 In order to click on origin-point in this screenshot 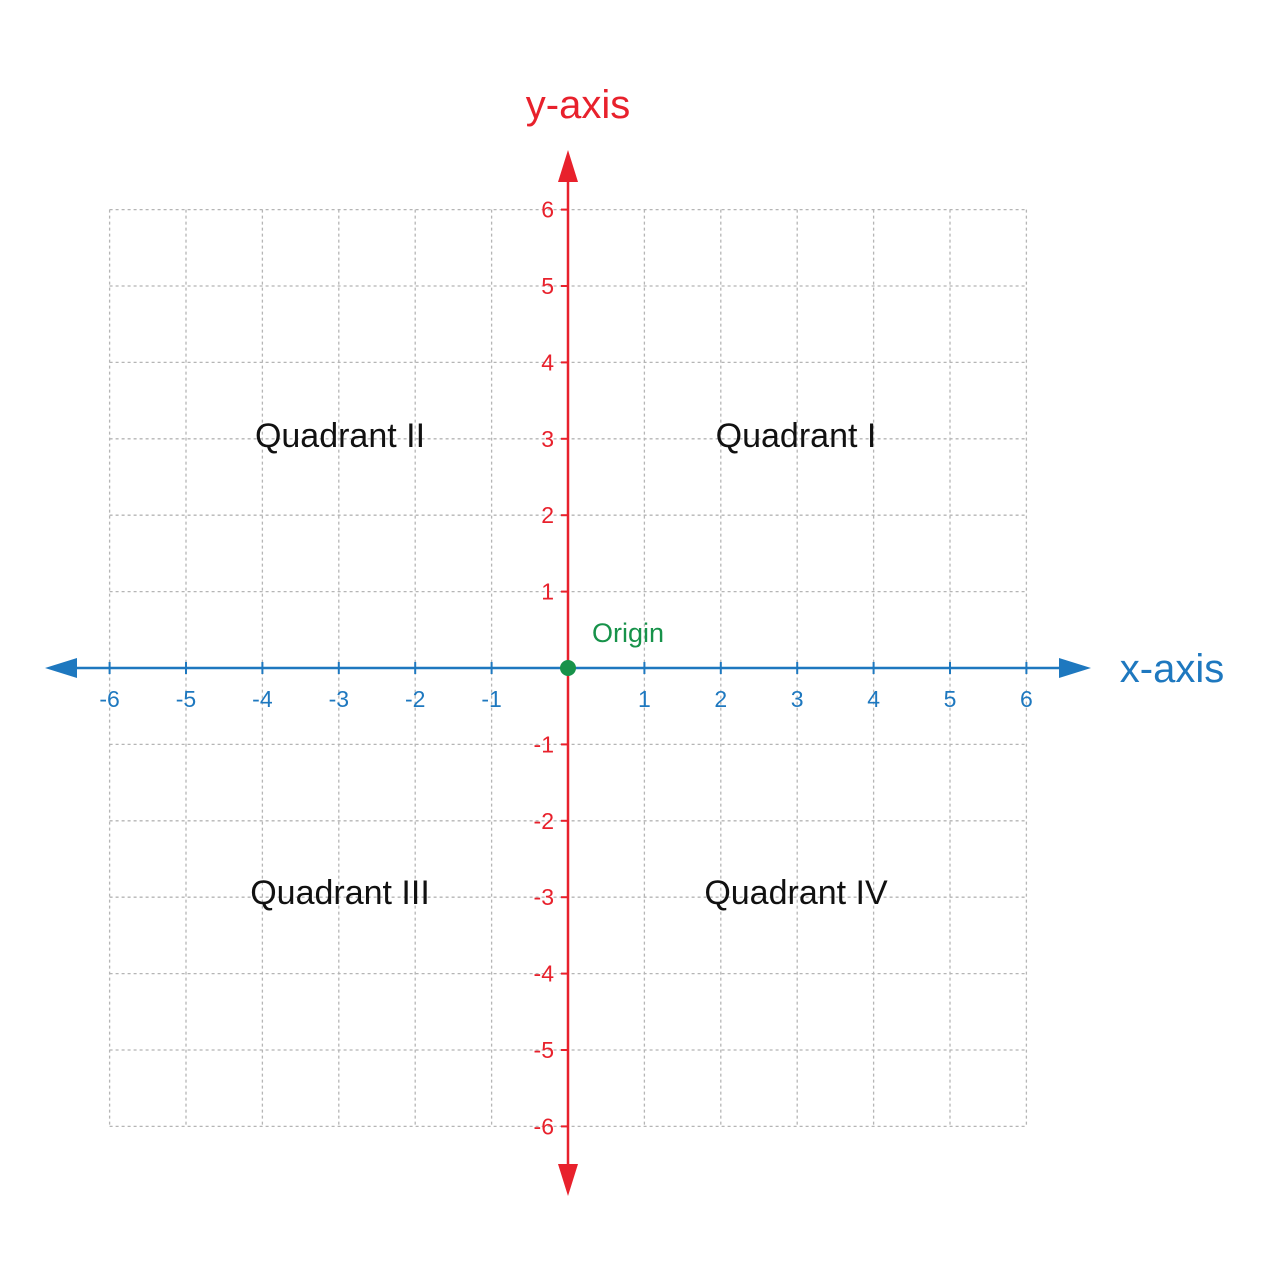, I will do `click(568, 668)`.